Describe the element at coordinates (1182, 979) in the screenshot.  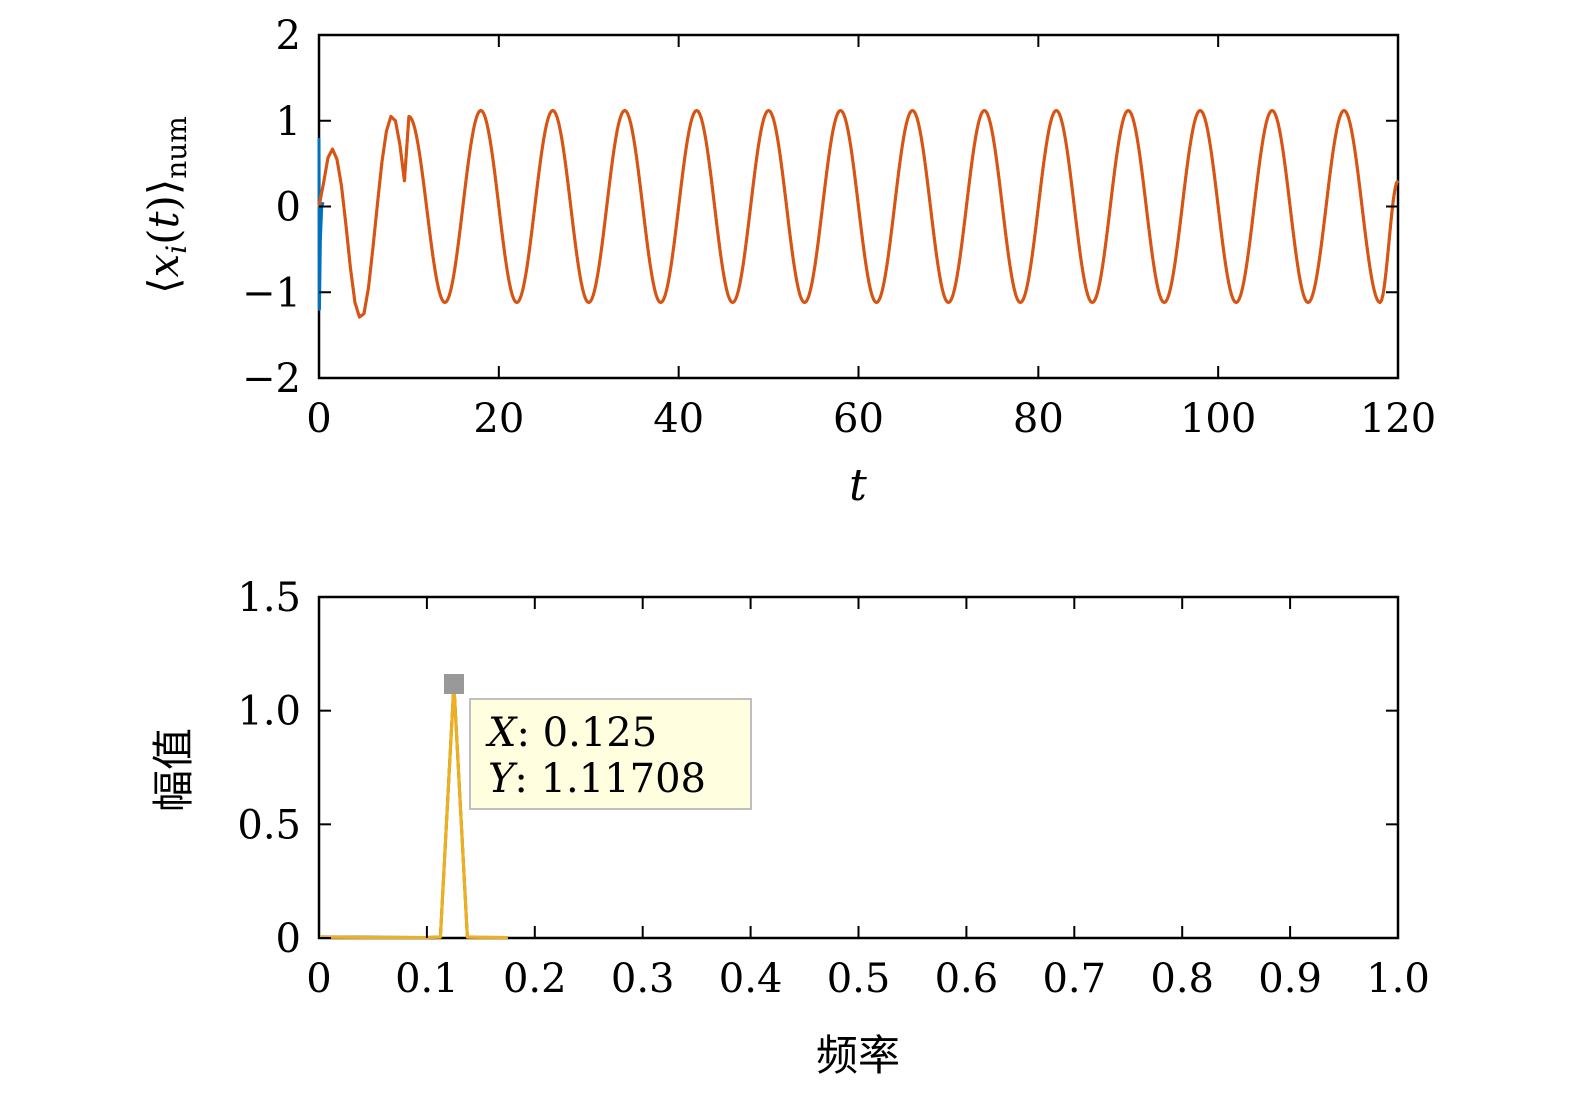
I see `bottom-x-tick-label: 0.8` at that location.